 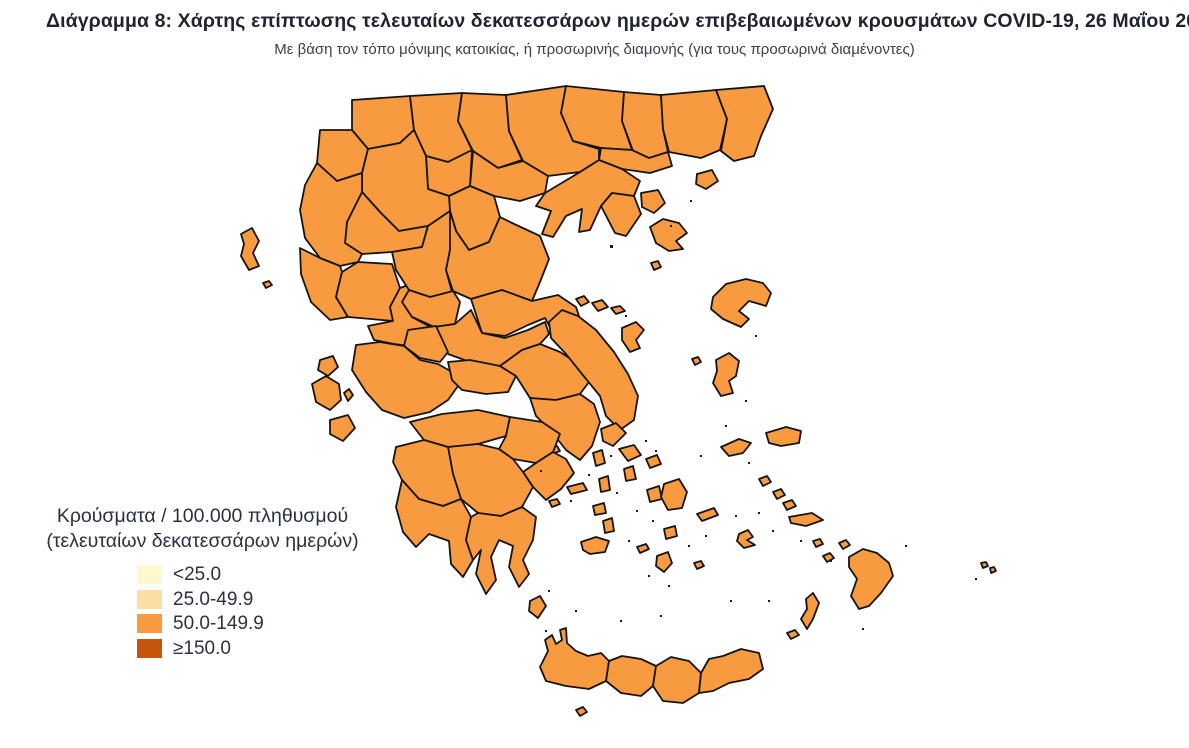 I want to click on legend-swatch-cat1, so click(x=149, y=574).